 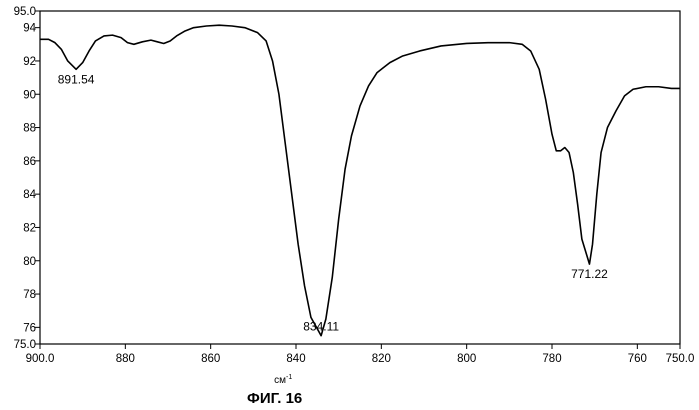 What do you see at coordinates (280, 380) in the screenshot?
I see `x-axis-unit: см` at bounding box center [280, 380].